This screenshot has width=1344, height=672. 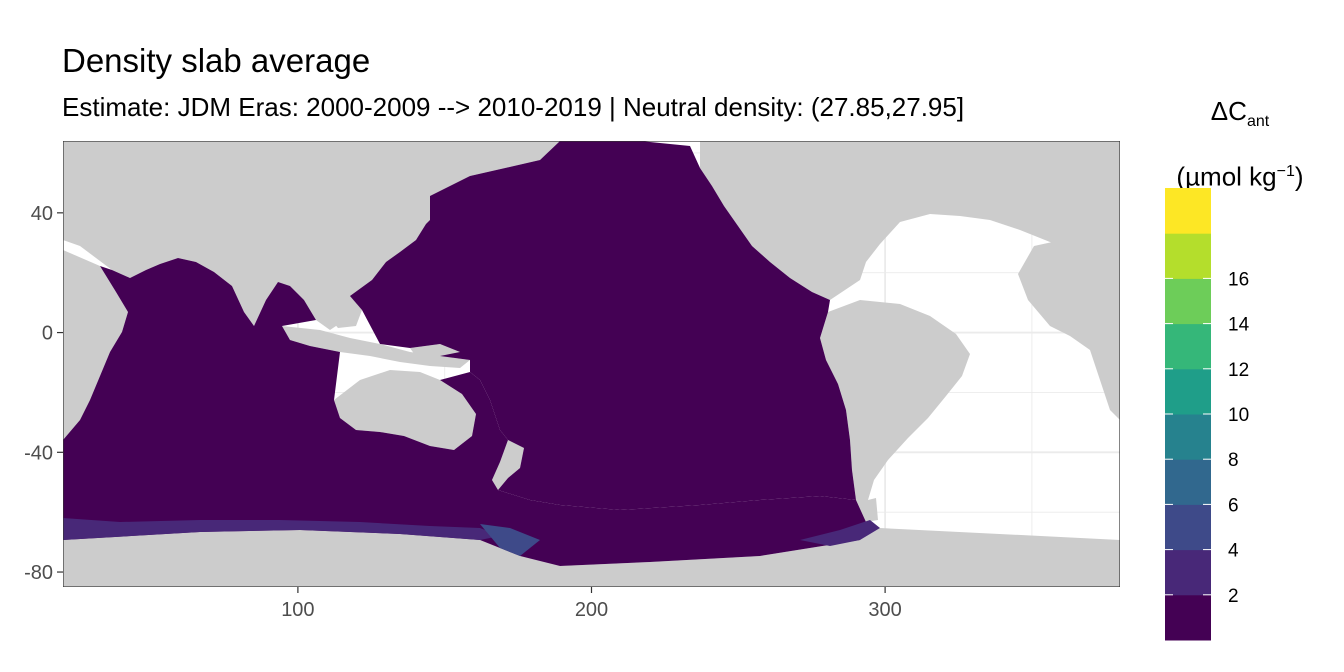 I want to click on land-antarctica, so click(x=591, y=557).